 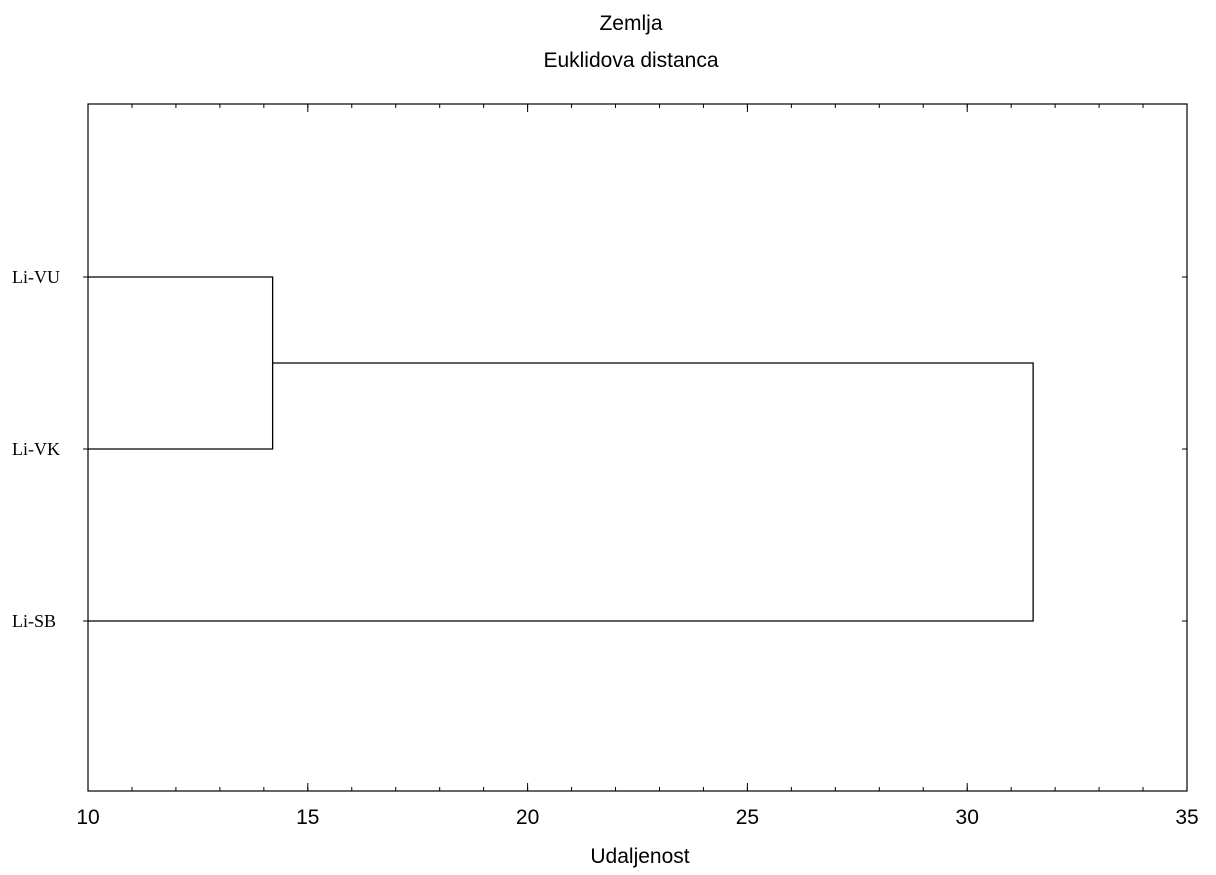 I want to click on leaf-labels: Li-VU Li-VK Li-SB, so click(x=36, y=449).